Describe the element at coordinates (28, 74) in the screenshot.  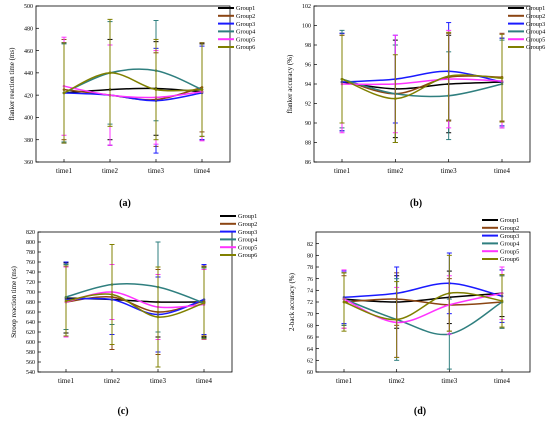
I see `y-tick-label: 440` at that location.